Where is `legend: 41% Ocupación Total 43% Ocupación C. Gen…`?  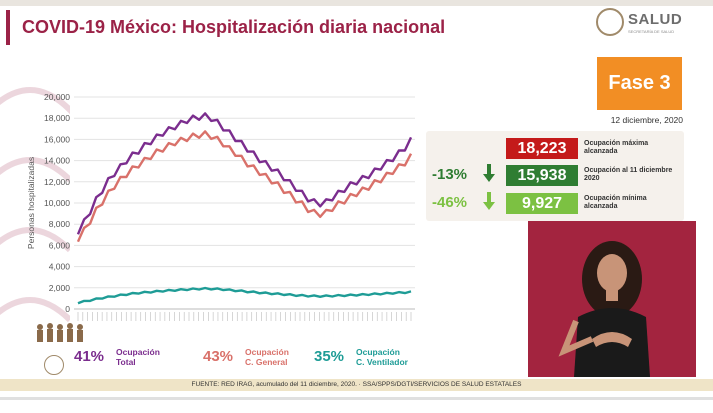 legend: 41% Ocupación Total 43% Ocupación C. Gen… is located at coordinates (215, 358).